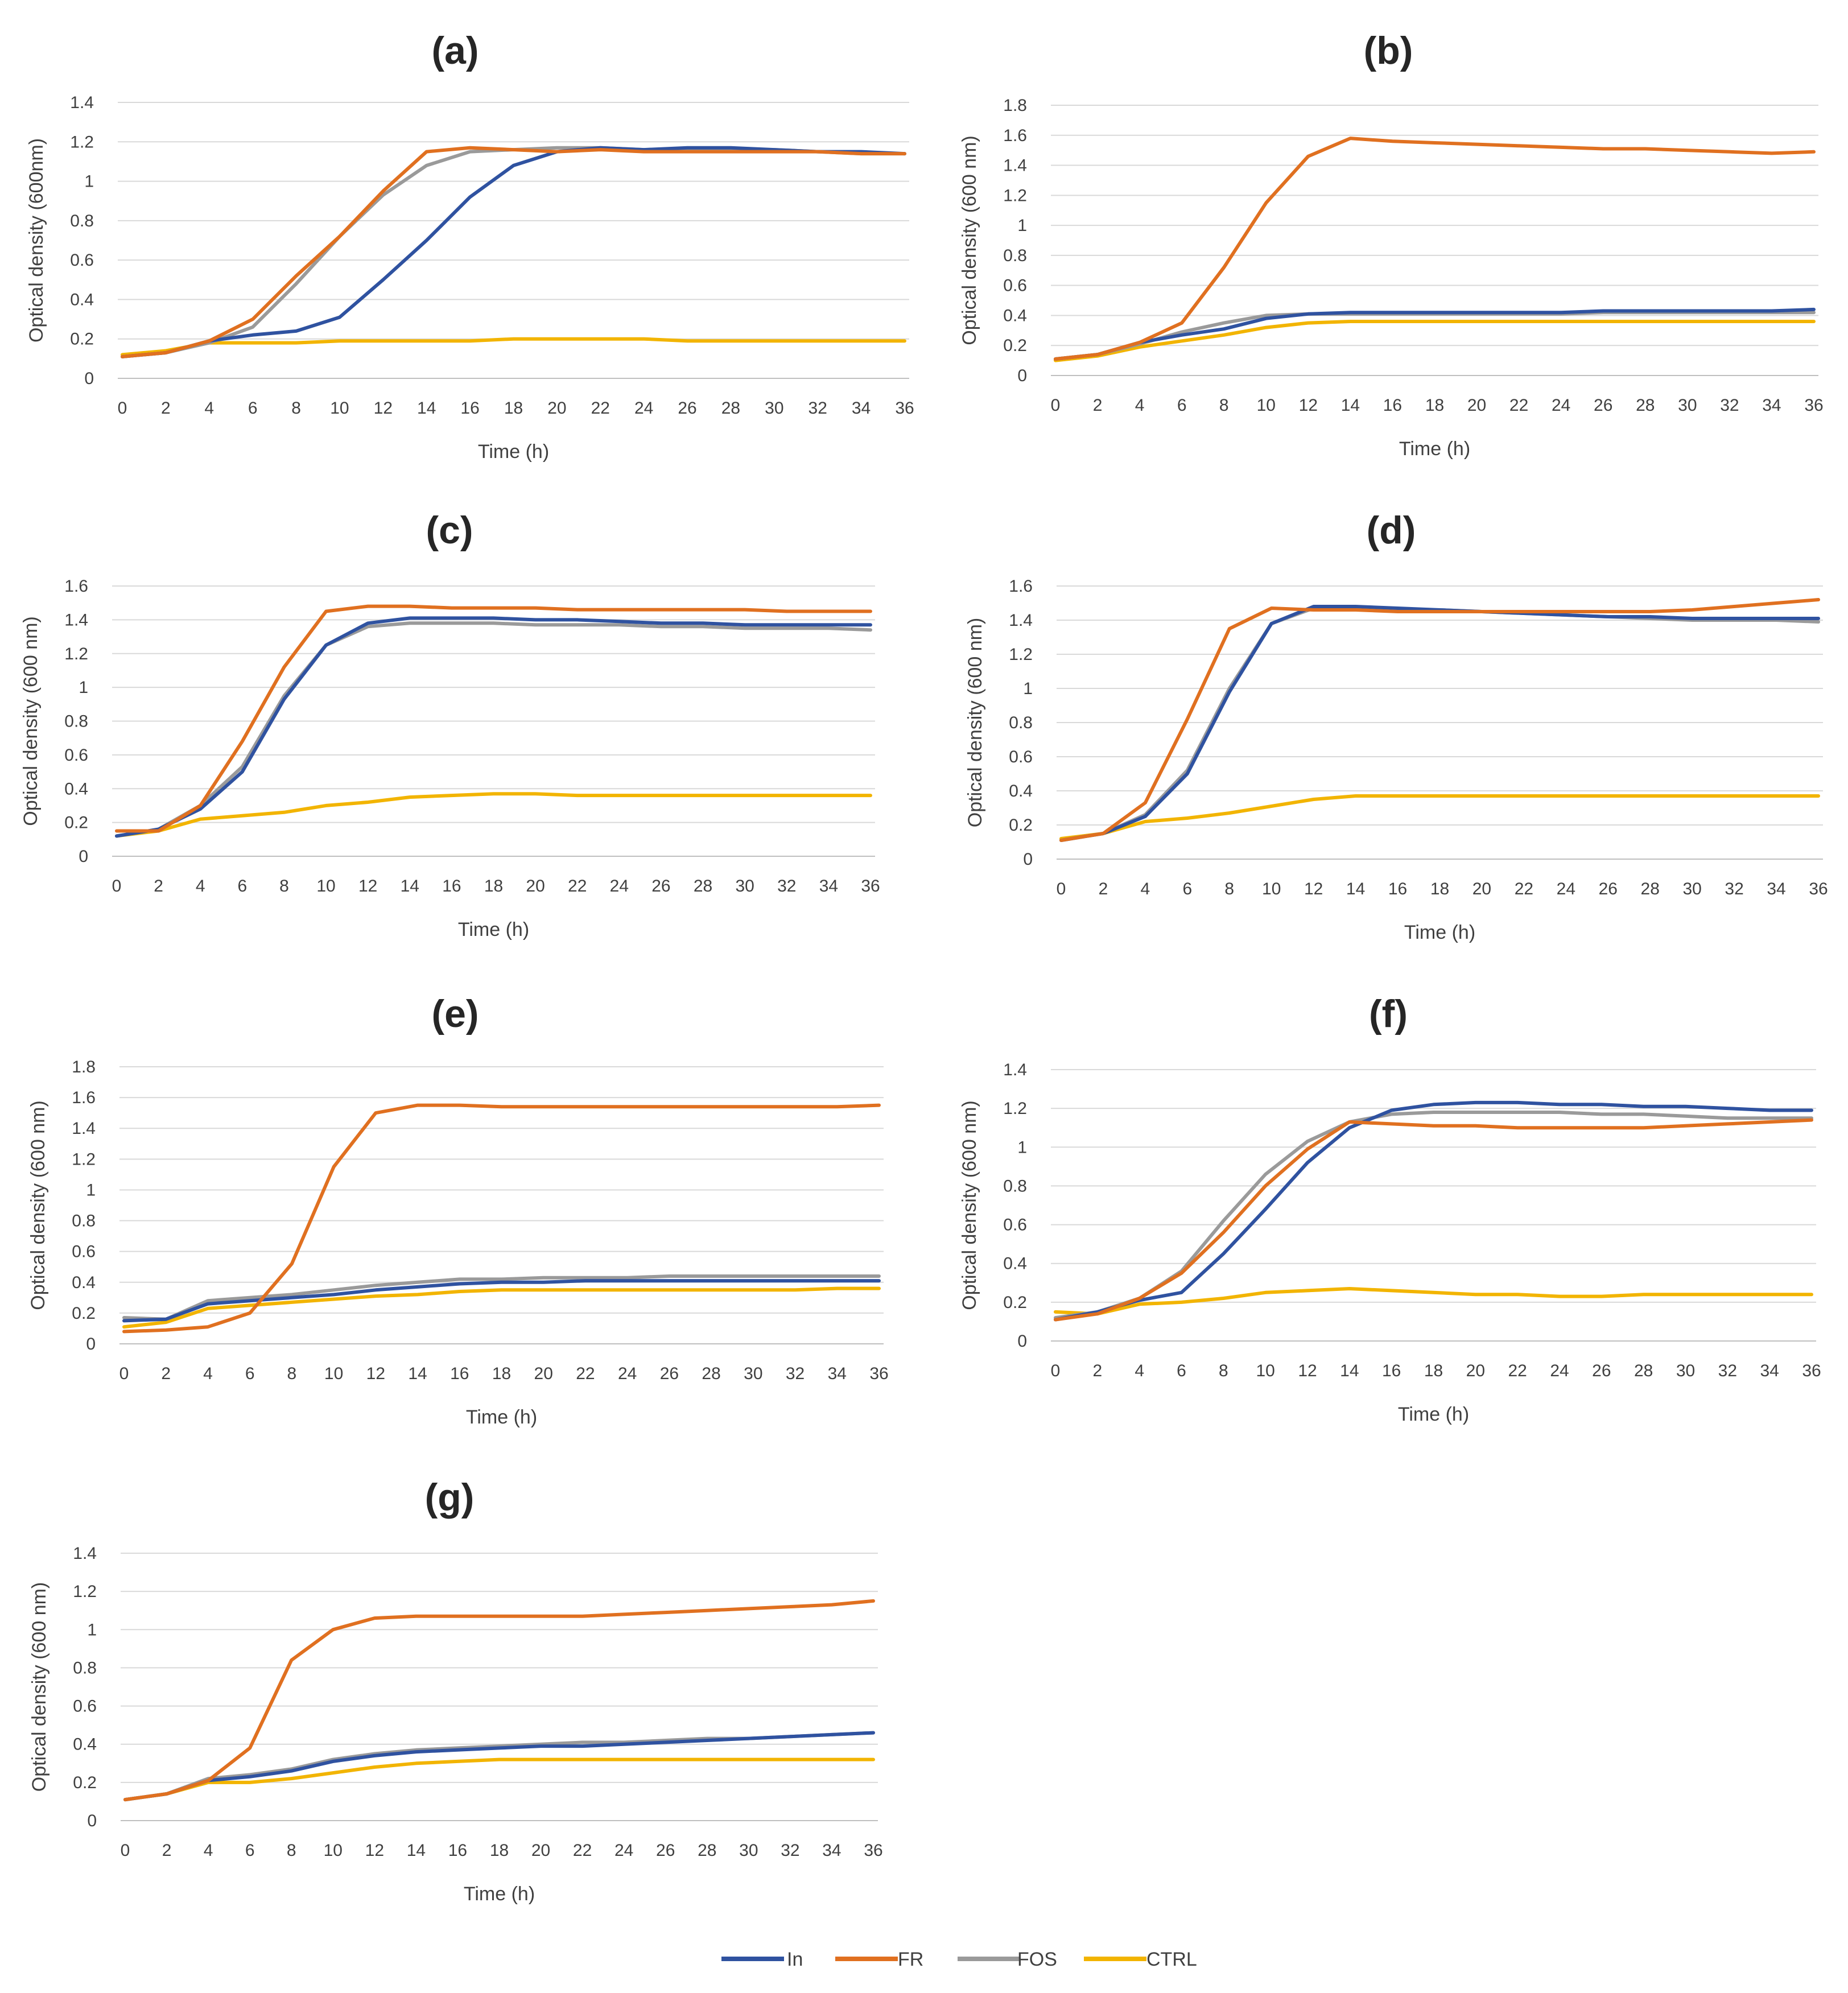 The width and height of the screenshot is (1848, 1993). I want to click on legend-label-fos: FOS, so click(1037, 1959).